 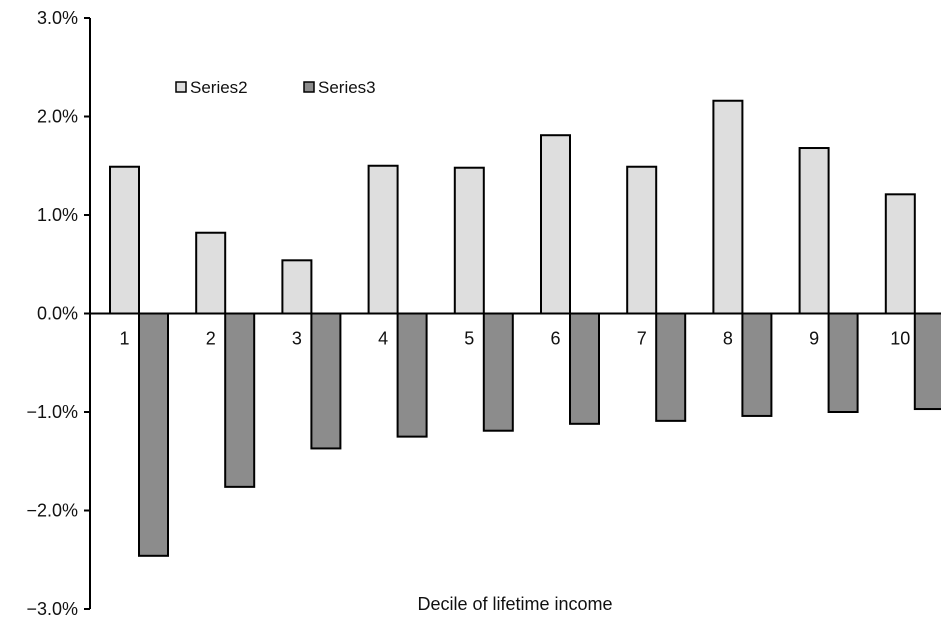 I want to click on legend-swatch-series3, so click(x=309, y=87).